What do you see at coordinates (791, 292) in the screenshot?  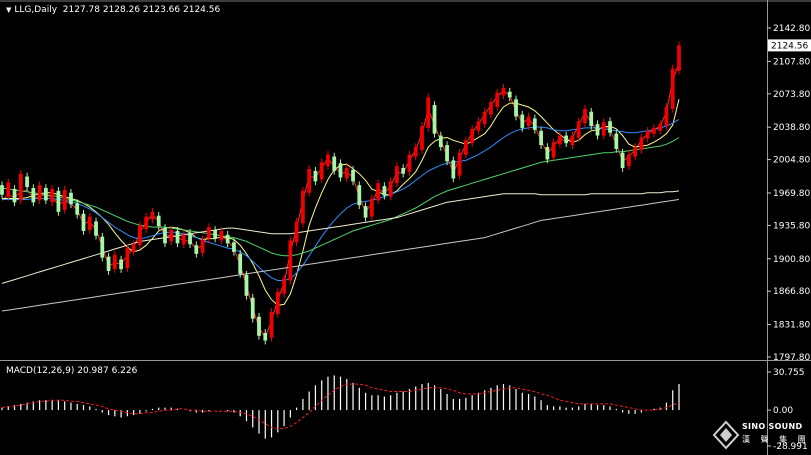 I see `price-tick-label: 1866.80` at bounding box center [791, 292].